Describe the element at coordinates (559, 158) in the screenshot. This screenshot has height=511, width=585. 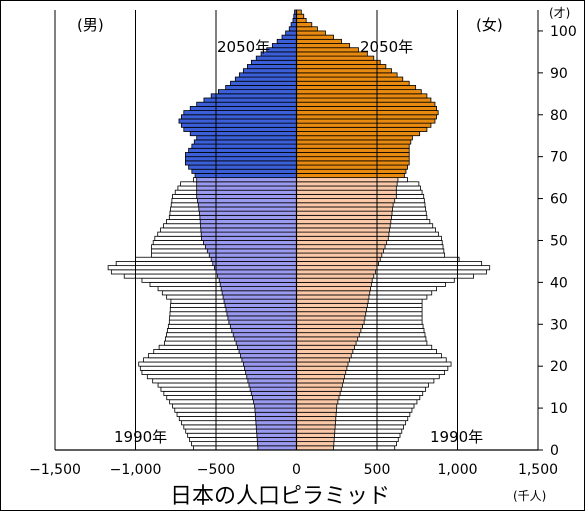
I see `y-tick-label: 70` at that location.